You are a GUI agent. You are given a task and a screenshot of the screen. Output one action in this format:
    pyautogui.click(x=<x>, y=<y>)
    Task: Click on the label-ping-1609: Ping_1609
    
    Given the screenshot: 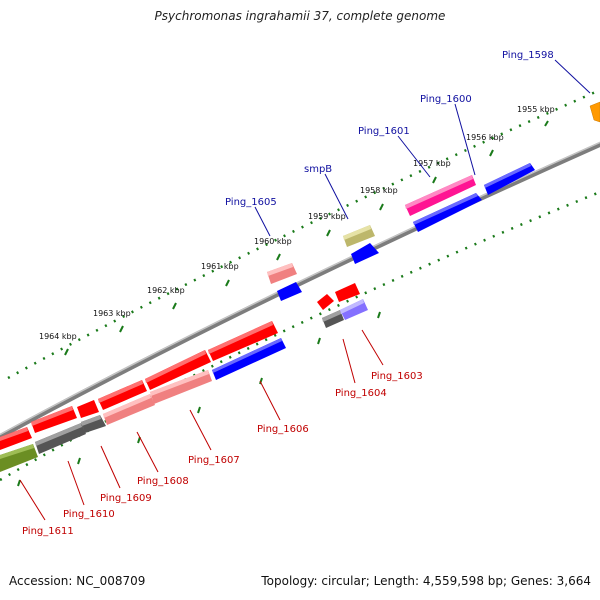 What is the action you would take?
    pyautogui.click(x=126, y=498)
    